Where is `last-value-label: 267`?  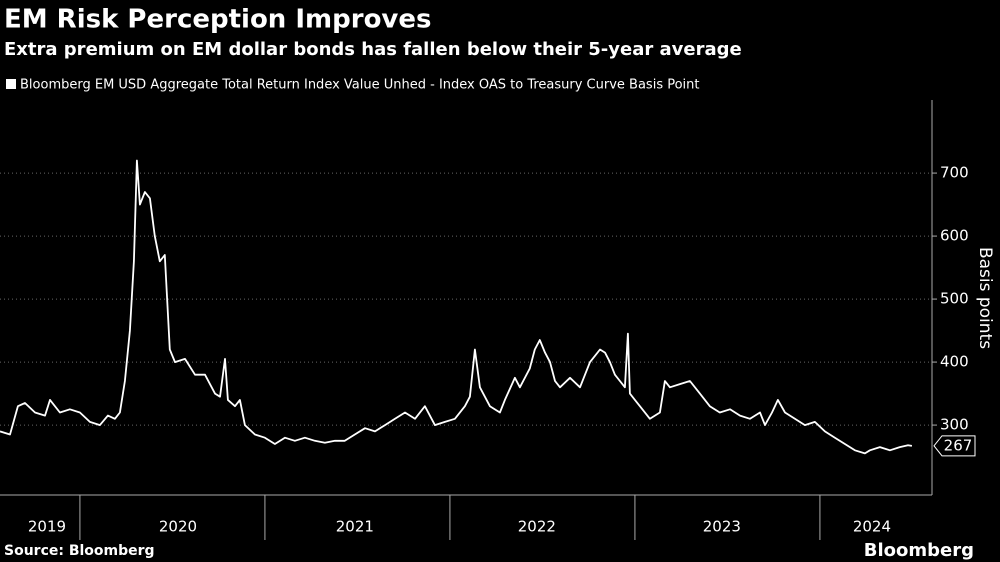
last-value-label: 267 is located at coordinates (958, 445).